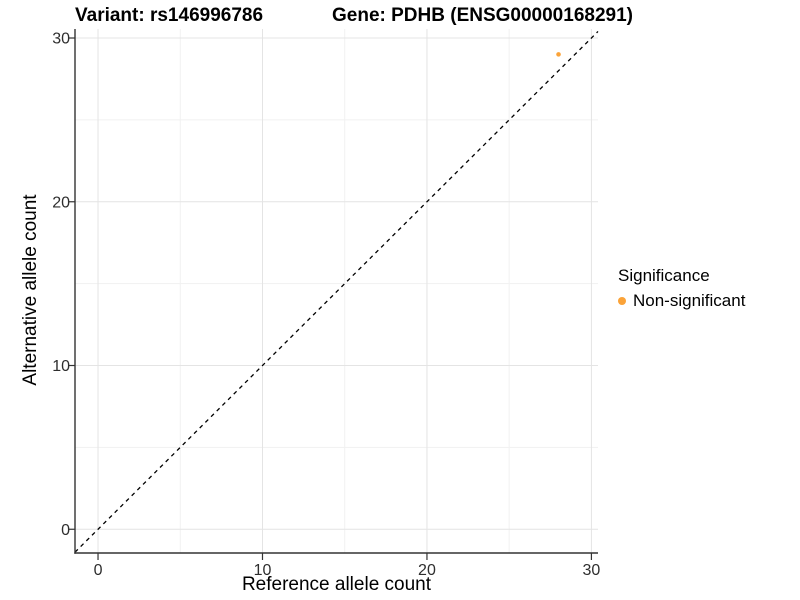 The height and width of the screenshot is (600, 800). I want to click on legend-point-icon, so click(622, 301).